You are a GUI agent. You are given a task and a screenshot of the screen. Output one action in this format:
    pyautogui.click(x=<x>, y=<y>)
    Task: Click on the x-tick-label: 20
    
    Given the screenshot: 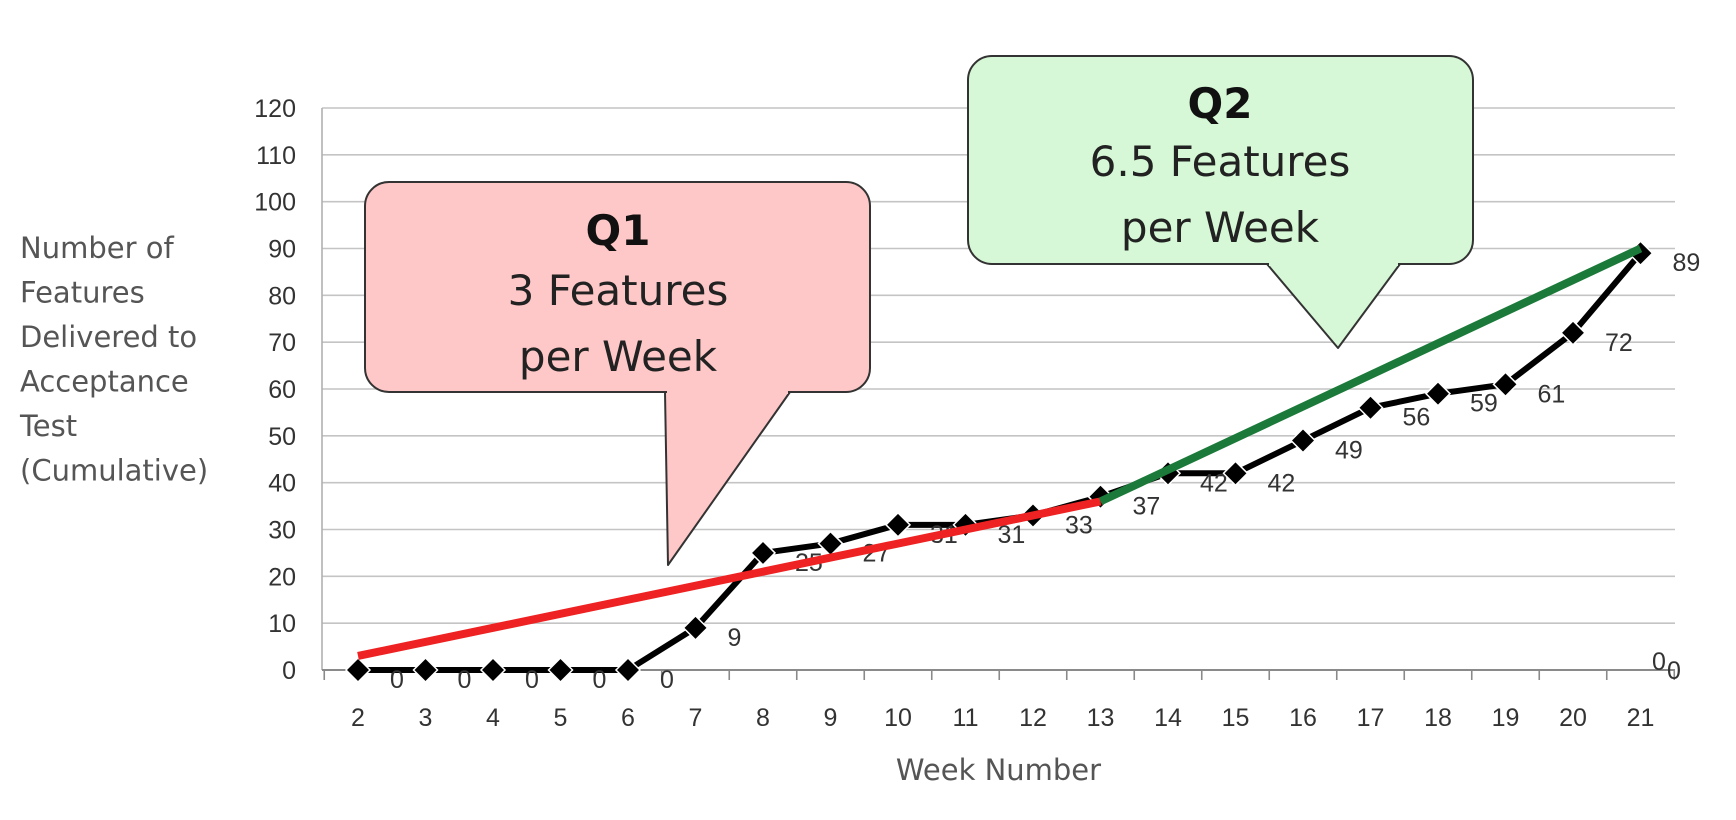 What is the action you would take?
    pyautogui.click(x=1573, y=718)
    